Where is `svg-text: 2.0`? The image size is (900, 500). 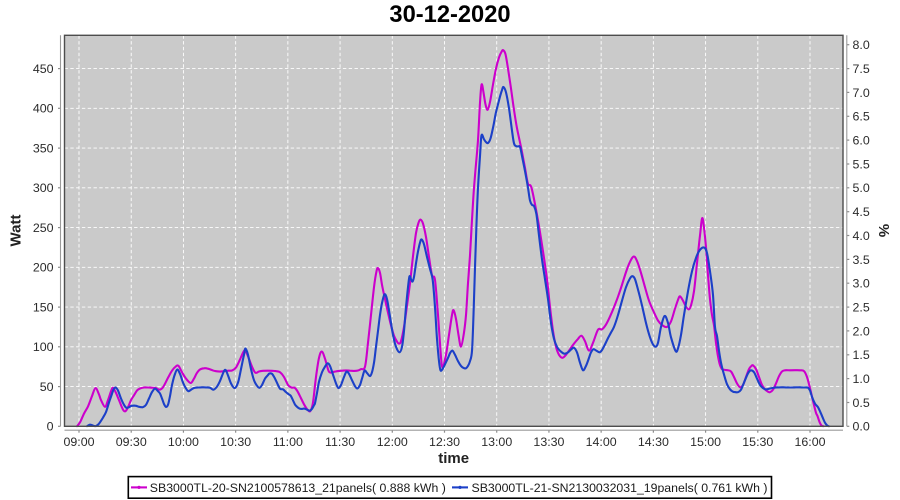
svg-text: 2.0 is located at coordinates (861, 331).